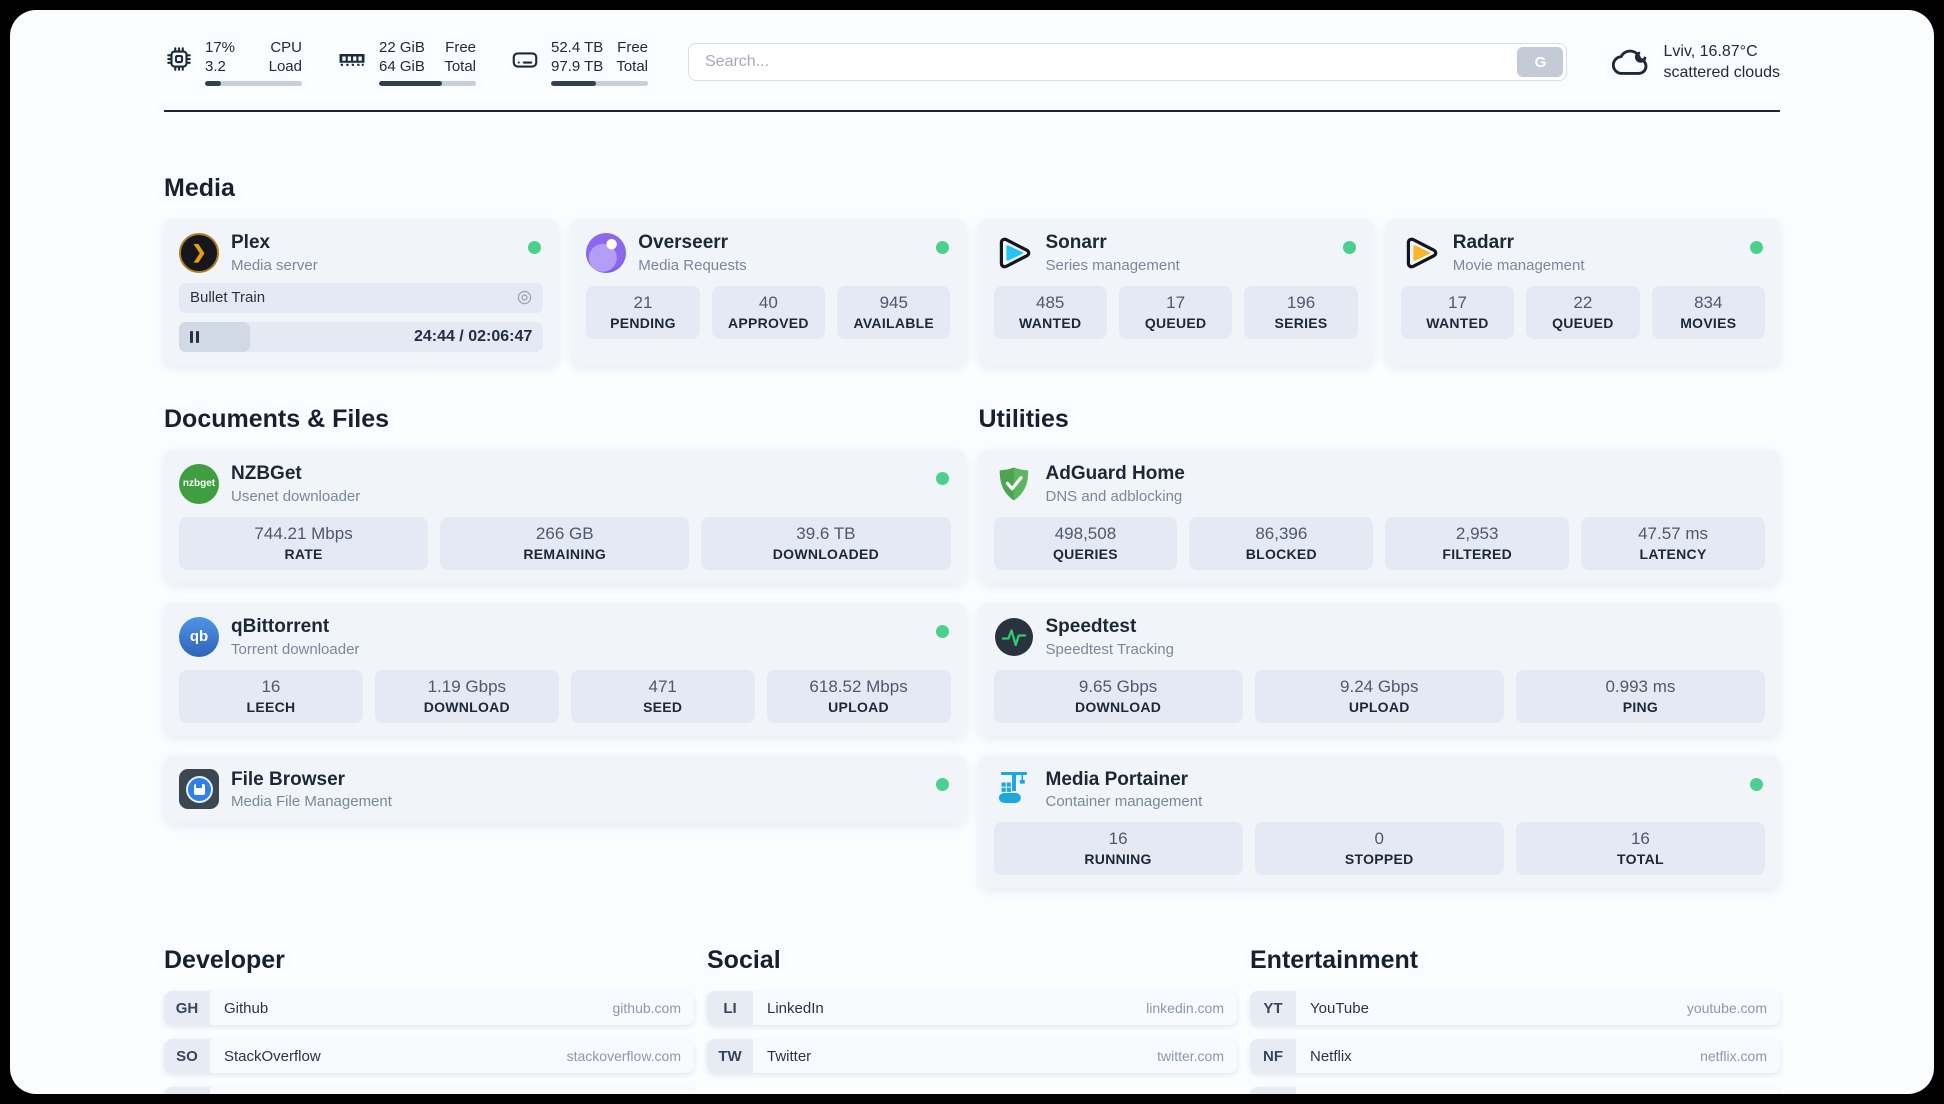 Image resolution: width=1944 pixels, height=1104 pixels. Describe the element at coordinates (535, 247) in the screenshot. I see `status-dot-plex` at that location.